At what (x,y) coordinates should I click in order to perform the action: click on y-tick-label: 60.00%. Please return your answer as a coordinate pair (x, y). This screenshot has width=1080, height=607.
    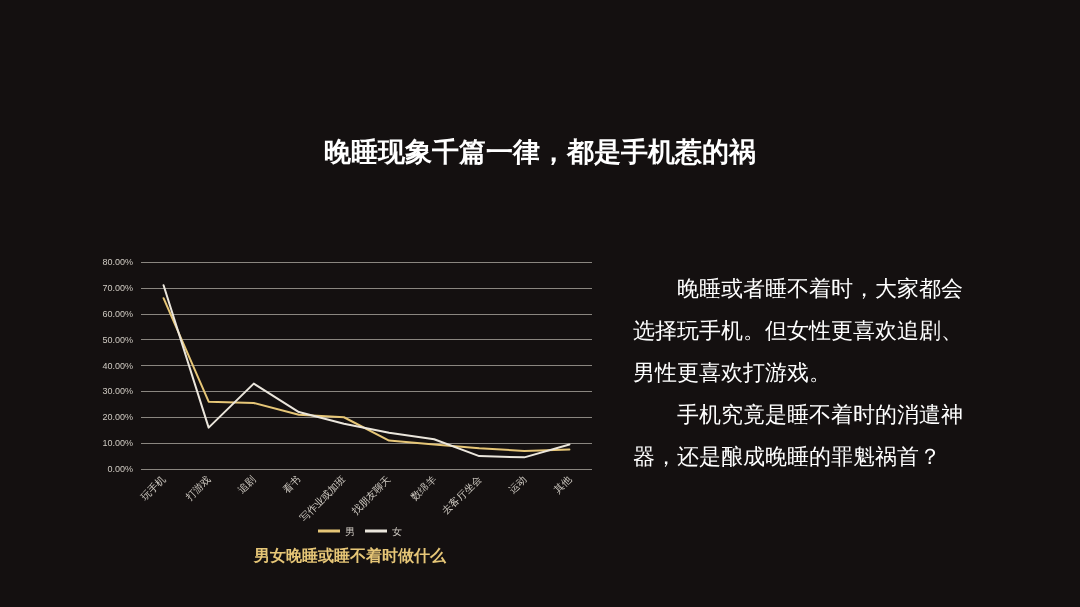
    Looking at the image, I should click on (117, 313).